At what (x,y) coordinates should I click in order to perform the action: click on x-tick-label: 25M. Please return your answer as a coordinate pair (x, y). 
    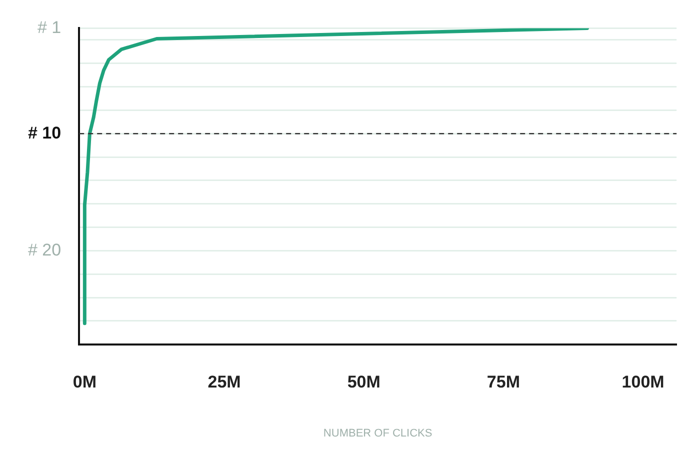
    Looking at the image, I should click on (224, 382).